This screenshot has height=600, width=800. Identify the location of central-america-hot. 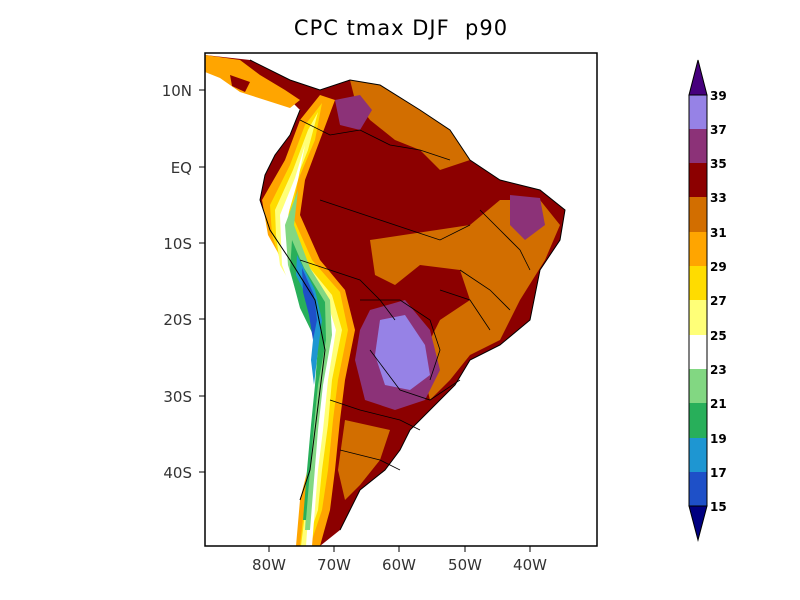
(240, 83).